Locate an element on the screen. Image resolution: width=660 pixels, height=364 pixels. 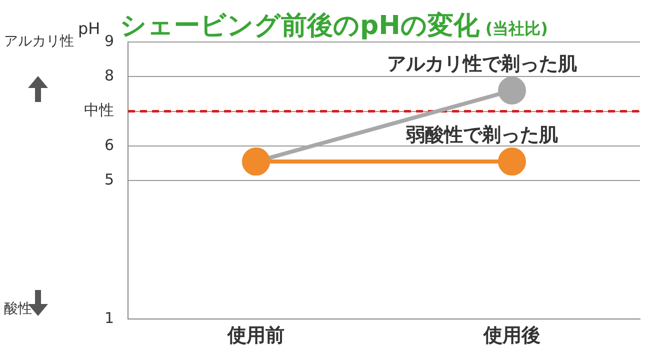
text: アルカリ性 is located at coordinates (39, 42).